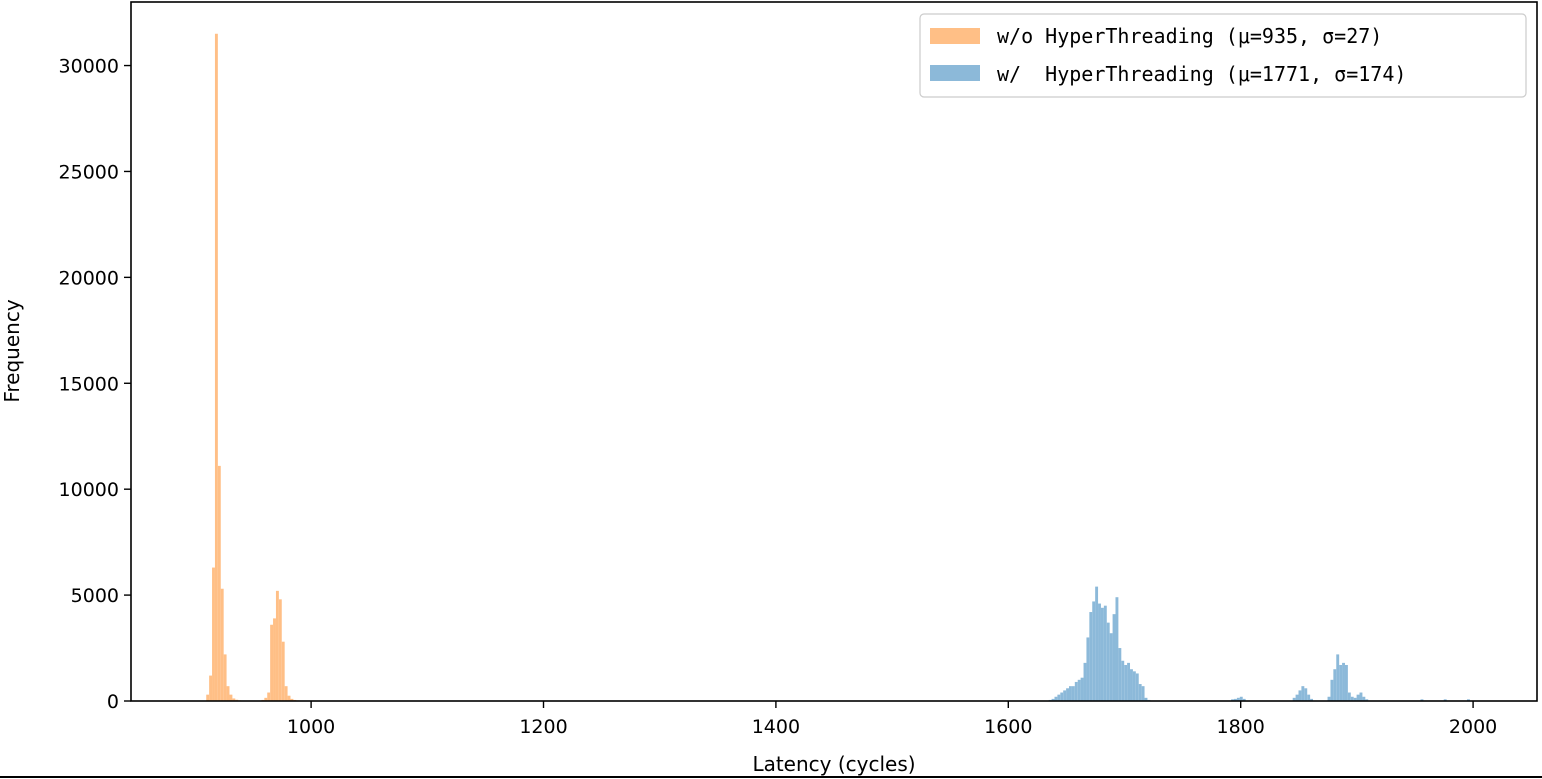  What do you see at coordinates (1259, 643) in the screenshot?
I see `series-with-hyperthreading` at bounding box center [1259, 643].